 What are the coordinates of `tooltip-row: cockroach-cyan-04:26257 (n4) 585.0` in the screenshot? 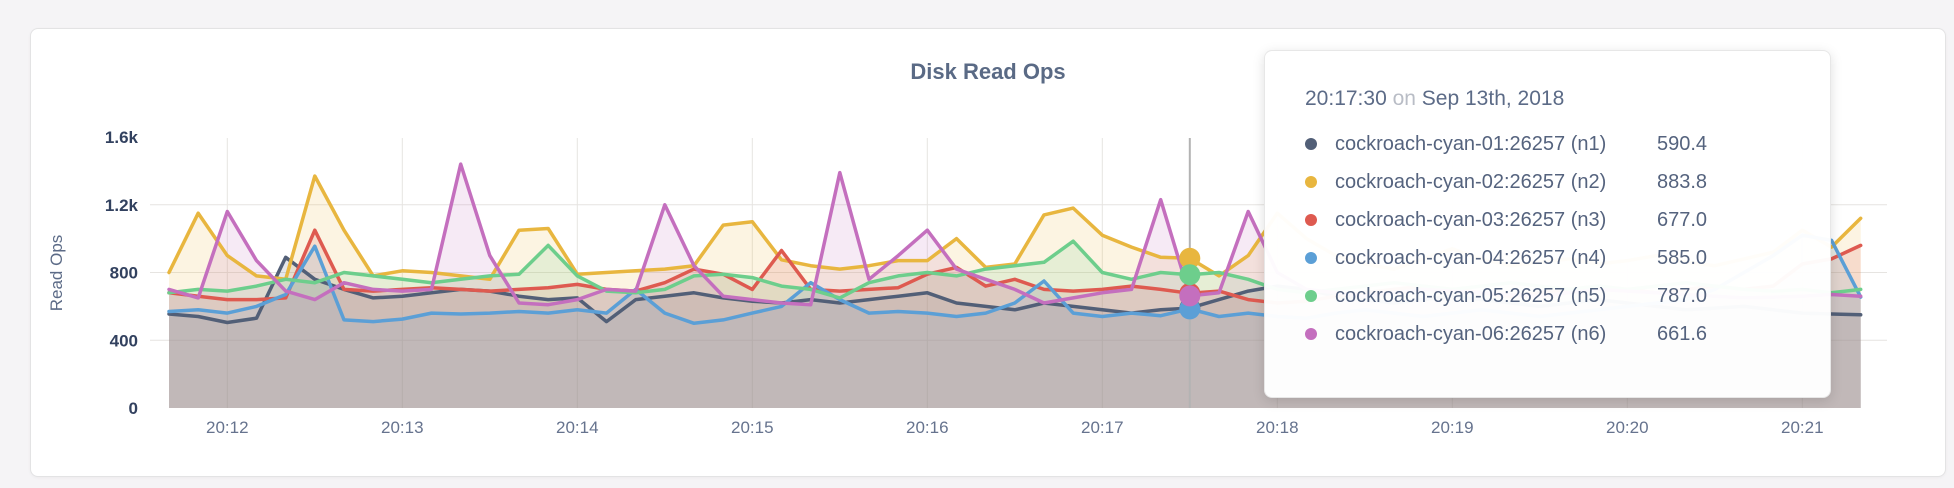 It's located at (1555, 258).